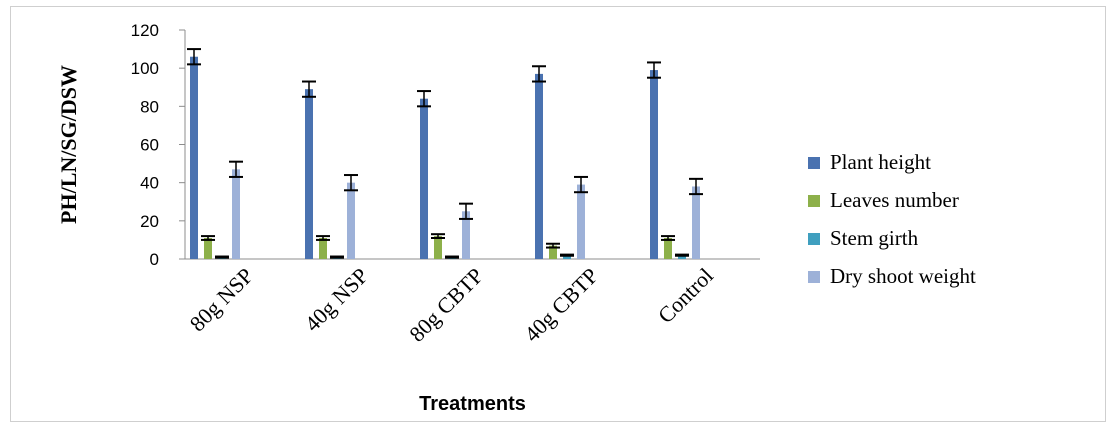 The height and width of the screenshot is (428, 1112). I want to click on x-tick-label: 40g CBTP, so click(561, 305).